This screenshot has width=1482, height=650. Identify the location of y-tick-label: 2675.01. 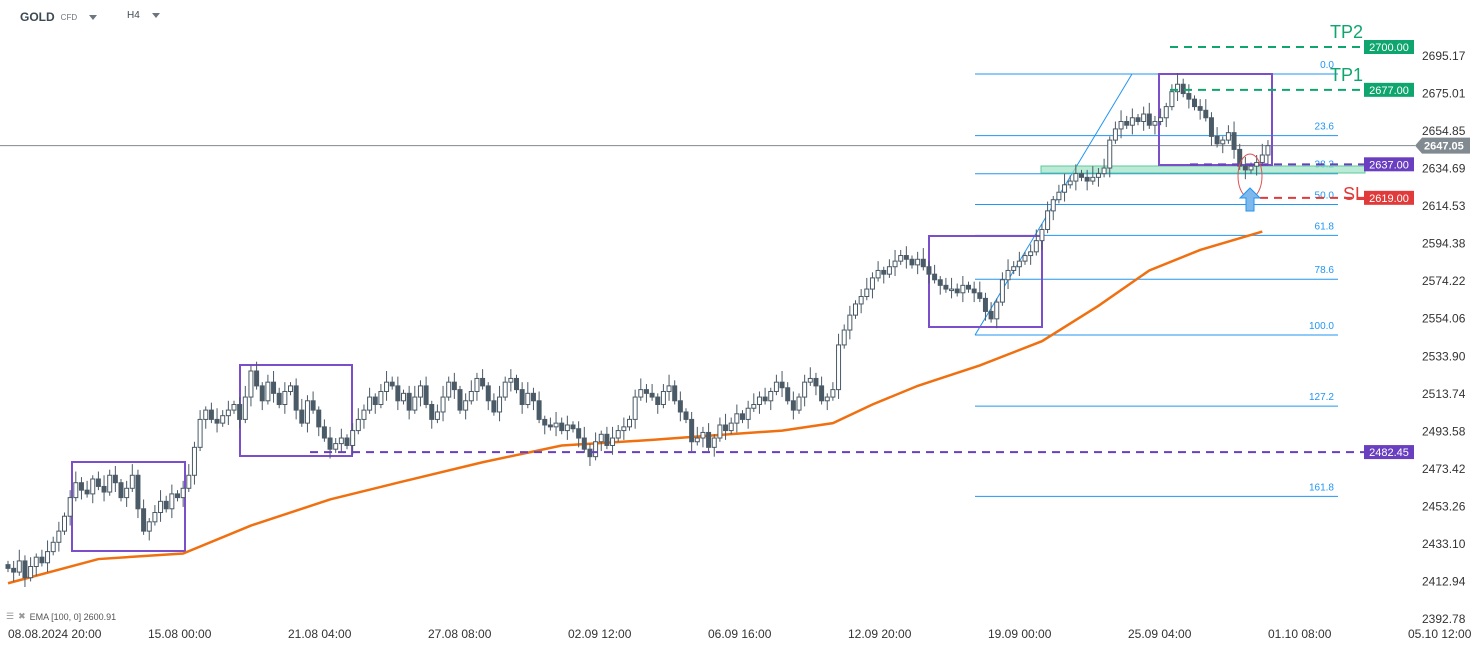
(1444, 94).